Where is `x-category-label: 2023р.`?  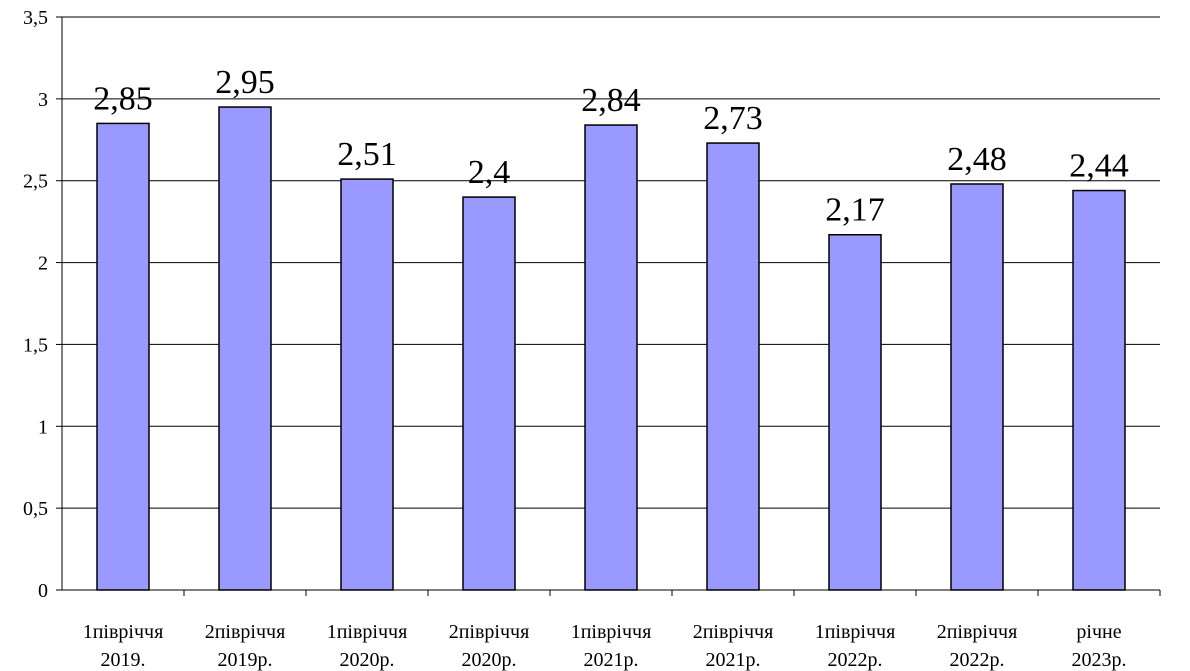
x-category-label: 2023р. is located at coordinates (1099, 660).